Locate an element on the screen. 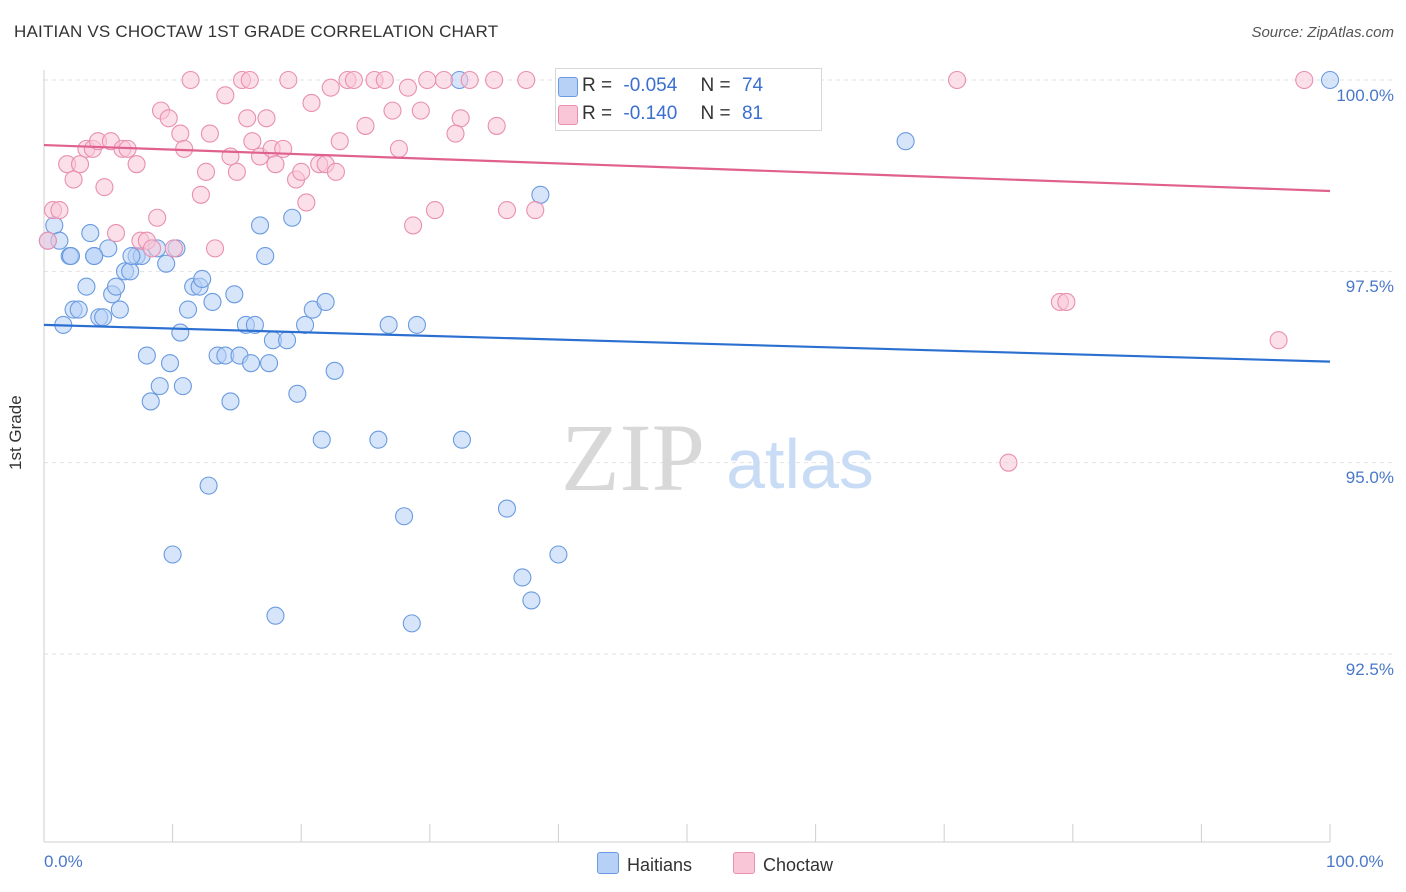  haitians-legend-label: Haitians is located at coordinates (660, 865).